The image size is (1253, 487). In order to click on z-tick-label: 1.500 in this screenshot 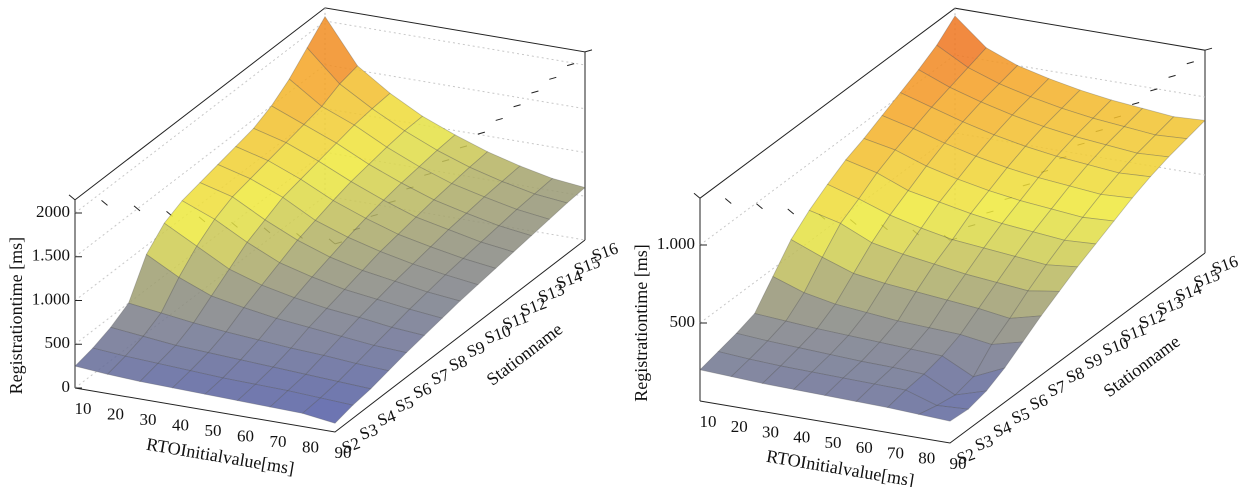, I will do `click(51, 255)`.